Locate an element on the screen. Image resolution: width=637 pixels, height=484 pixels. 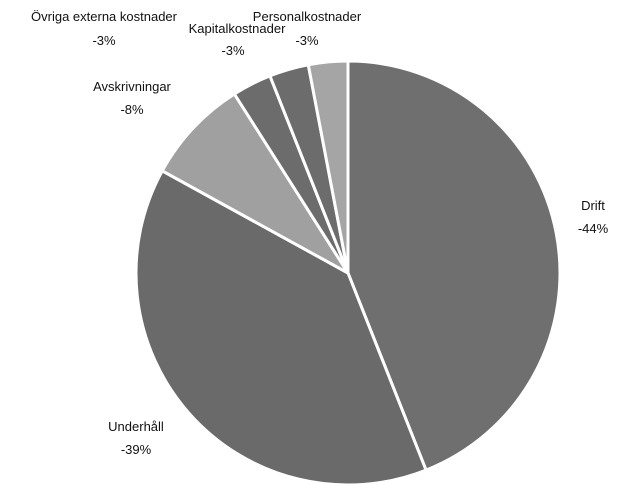
label-drift-name: Drift is located at coordinates (593, 205).